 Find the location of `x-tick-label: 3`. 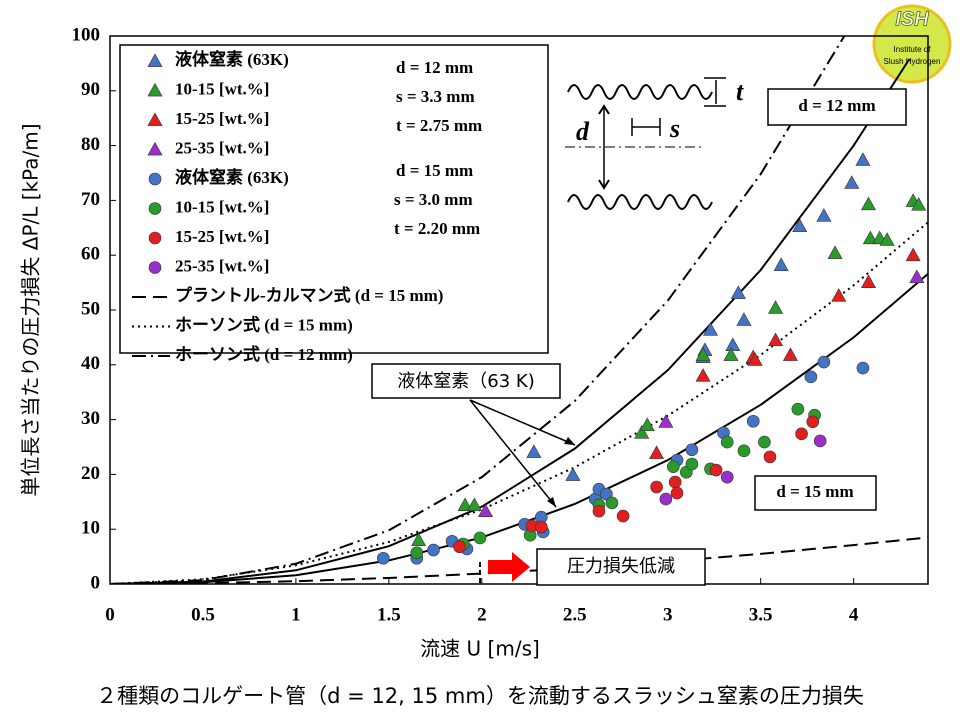

x-tick-label: 3 is located at coordinates (668, 614).